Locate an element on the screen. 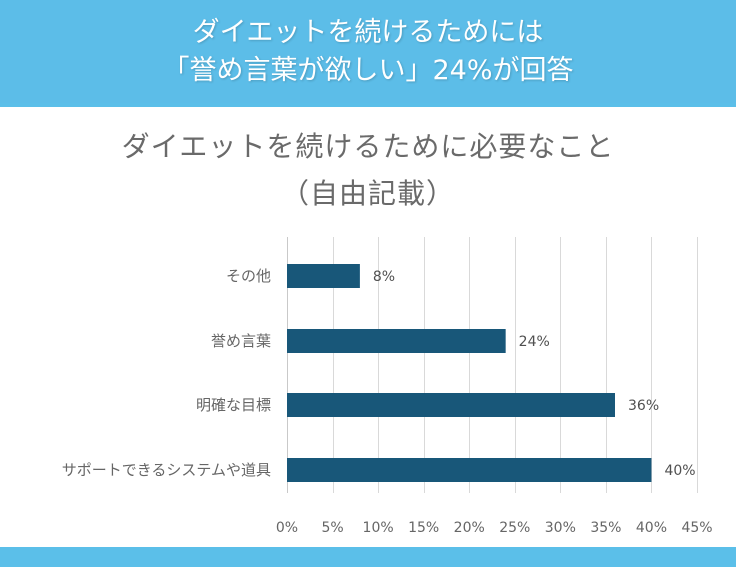  category-label: 誉め言葉 is located at coordinates (241, 341).